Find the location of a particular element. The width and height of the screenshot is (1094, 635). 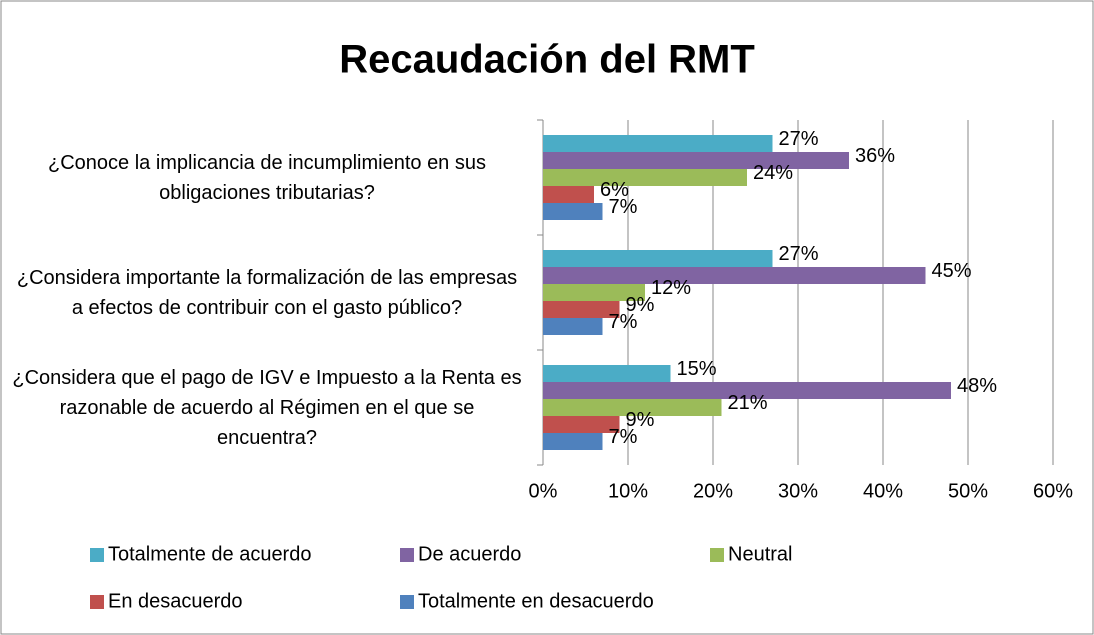

x-tick-label: 0% is located at coordinates (543, 491).